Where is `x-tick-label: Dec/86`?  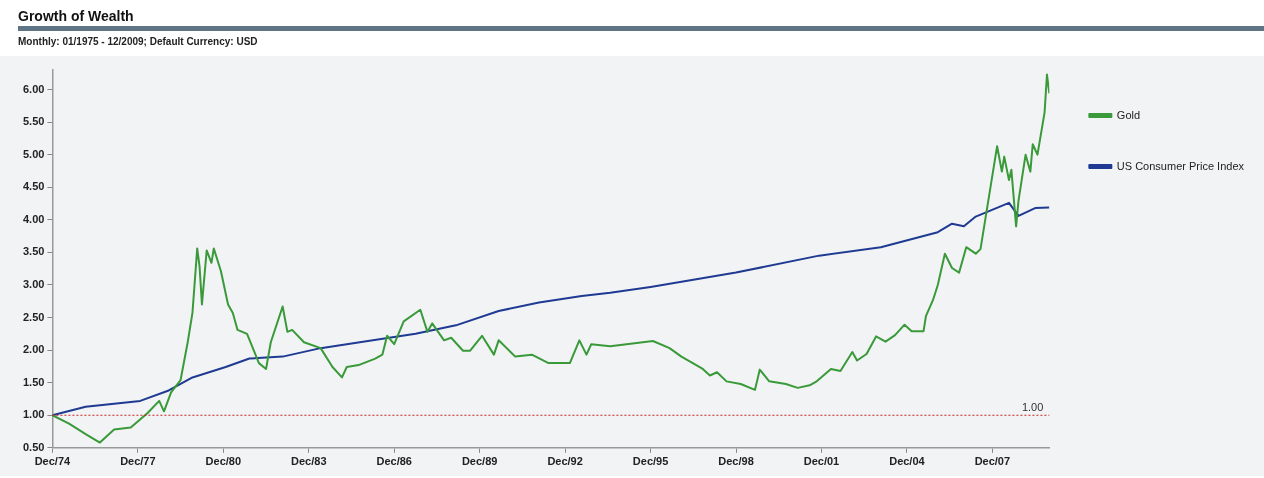
x-tick-label: Dec/86 is located at coordinates (394, 461).